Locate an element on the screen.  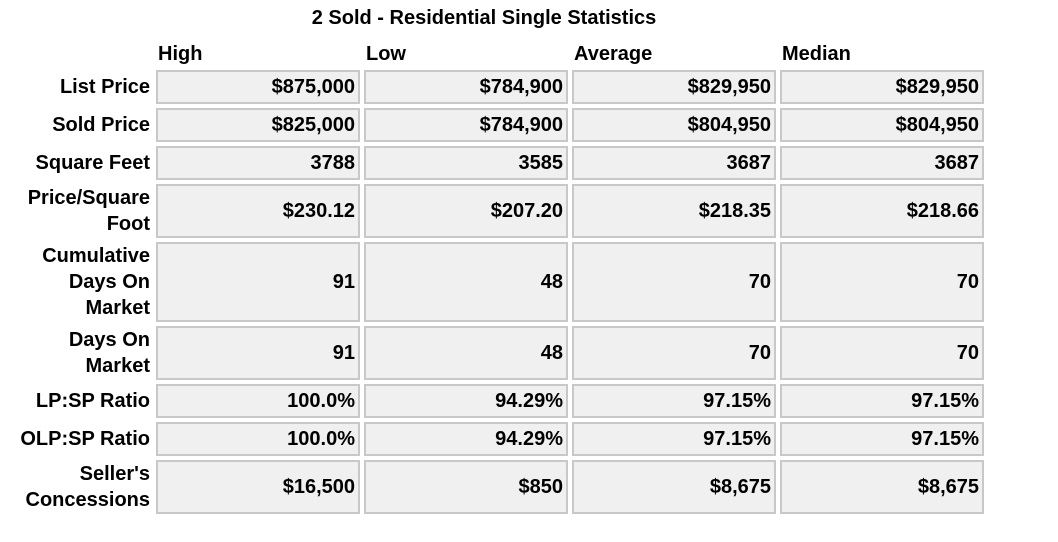
cell-average: $829,950 is located at coordinates (674, 87).